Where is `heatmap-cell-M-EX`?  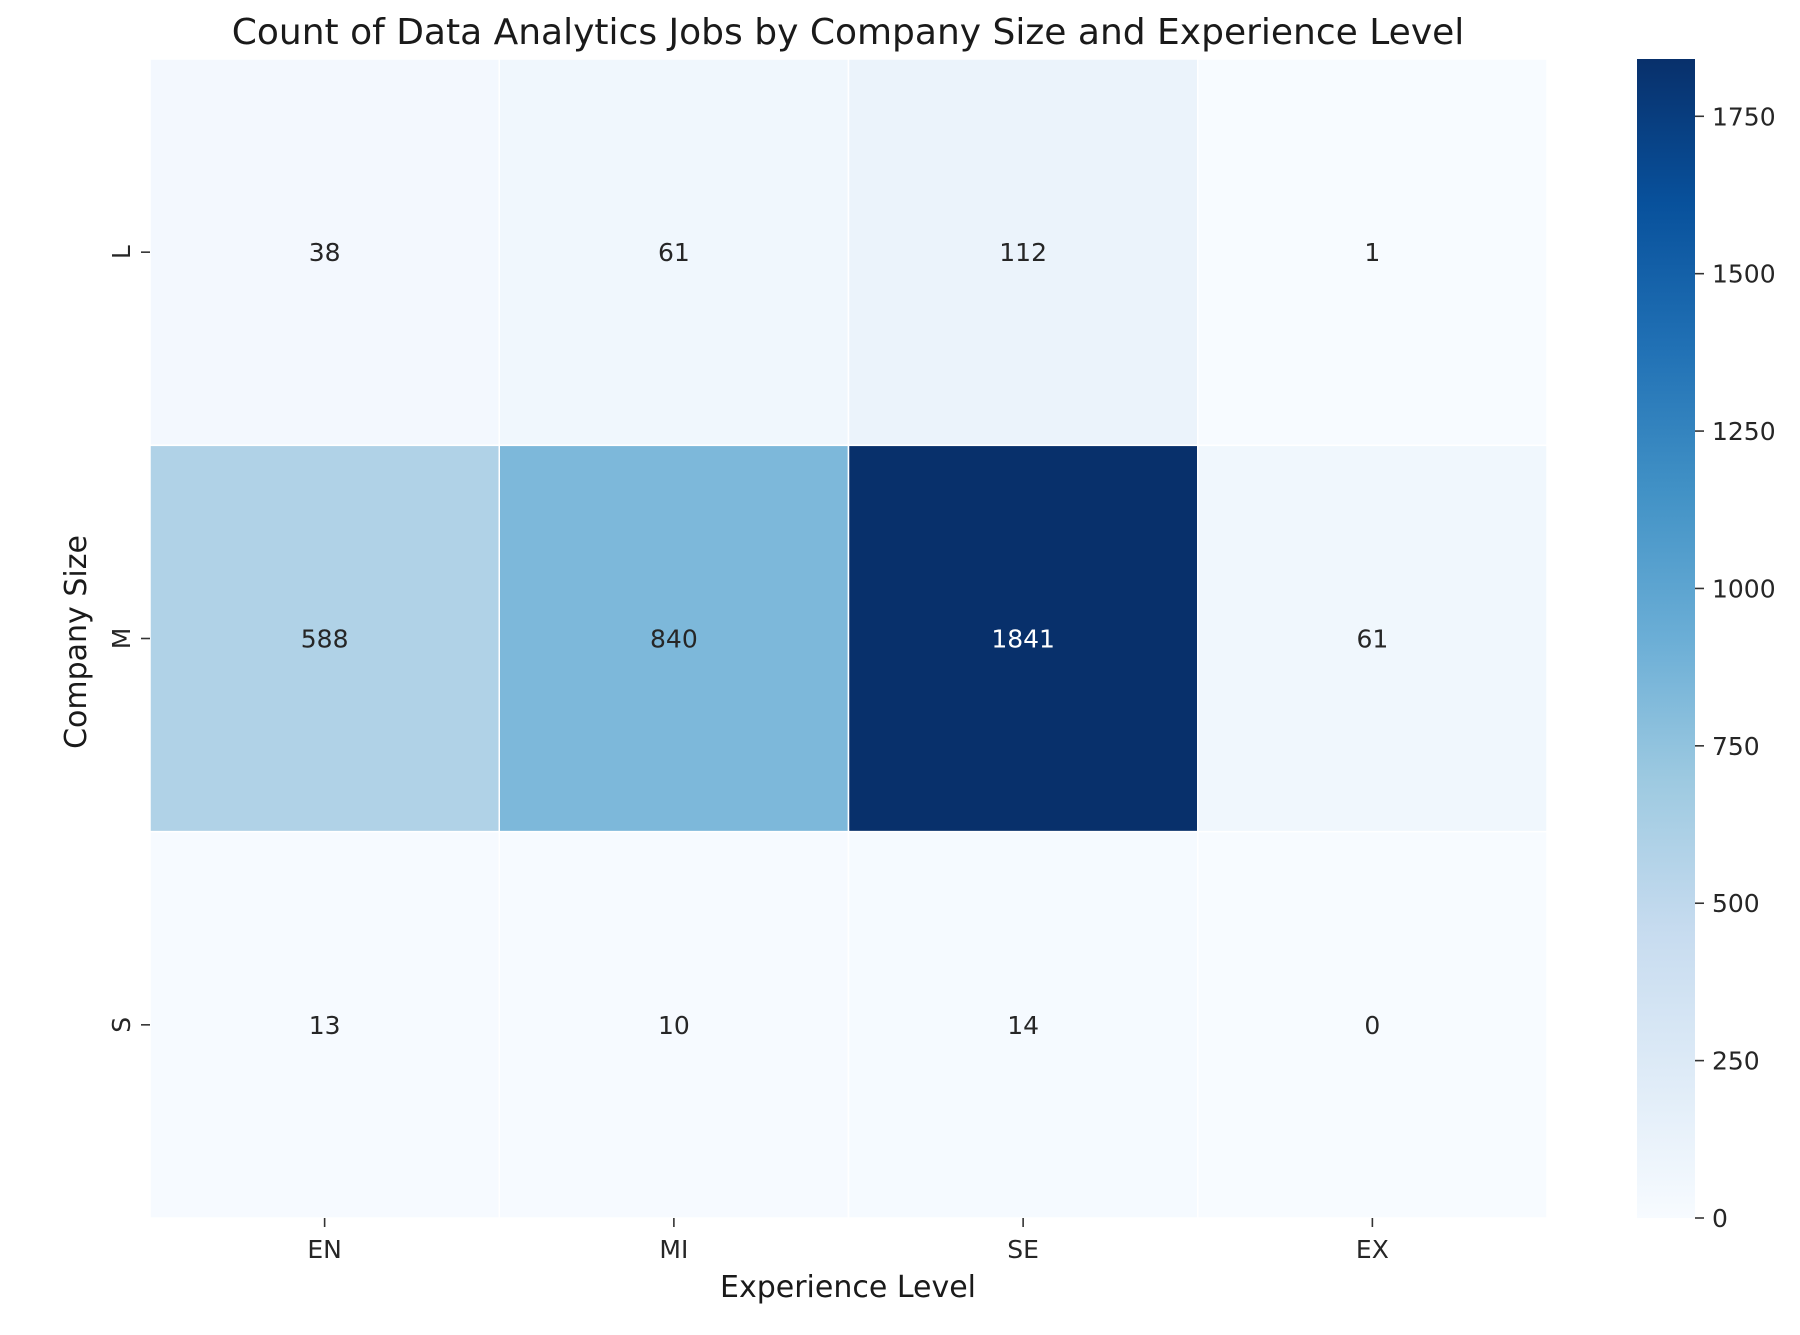
heatmap-cell-M-EX is located at coordinates (1372, 638).